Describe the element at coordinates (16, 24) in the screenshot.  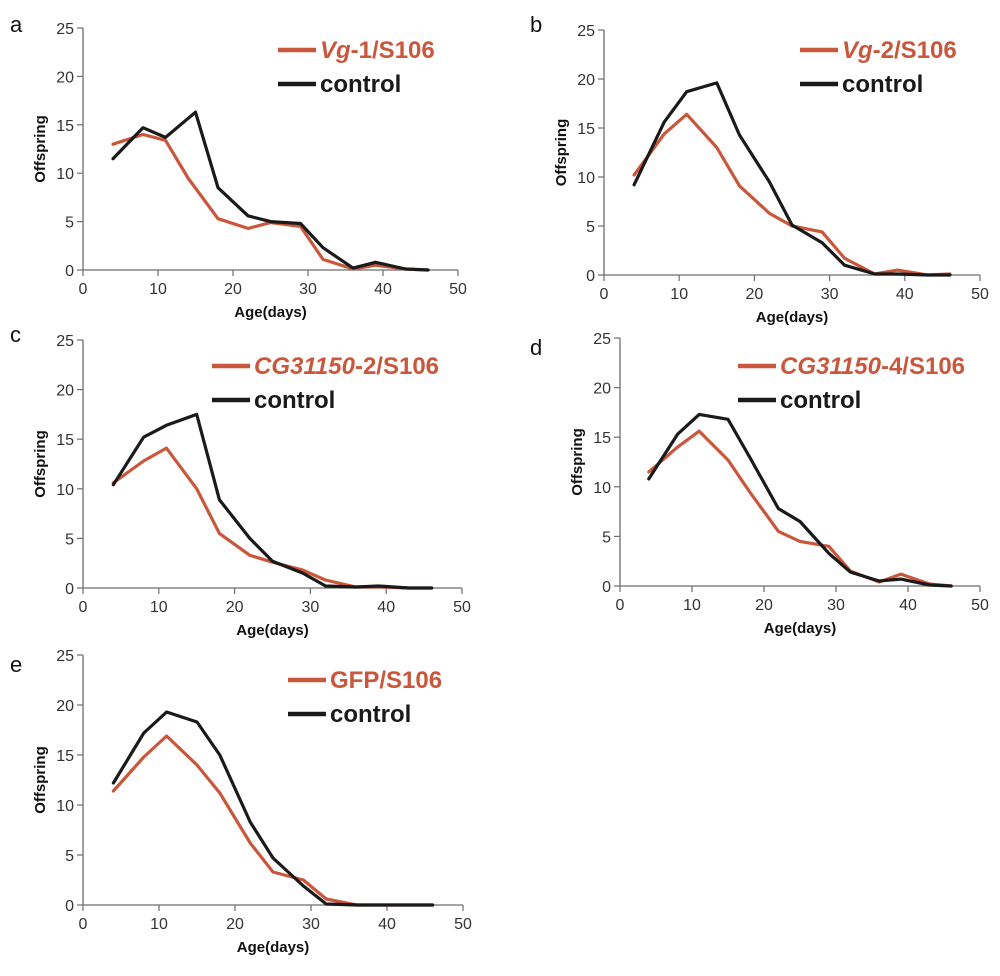
I see `panel-letter-a: a` at that location.